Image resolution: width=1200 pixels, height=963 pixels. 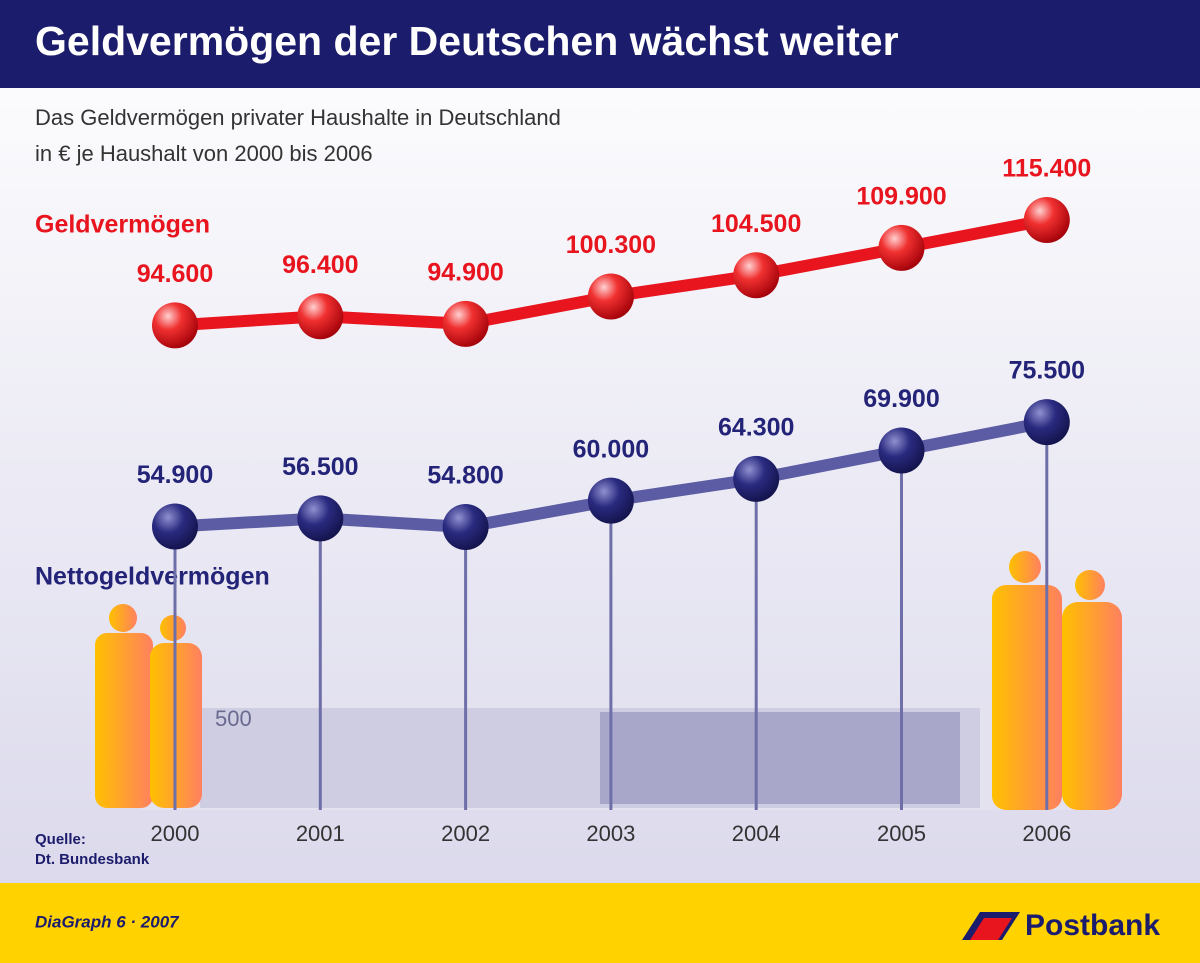 I want to click on value-label: 54.900, so click(x=175, y=475).